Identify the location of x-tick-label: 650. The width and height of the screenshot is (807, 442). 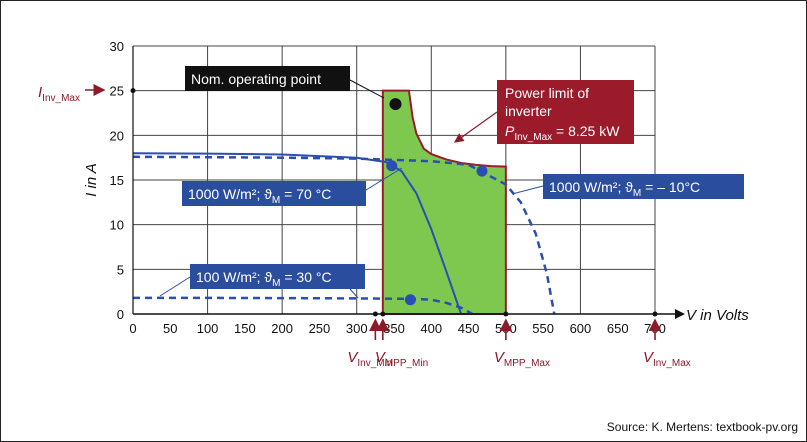
(618, 328).